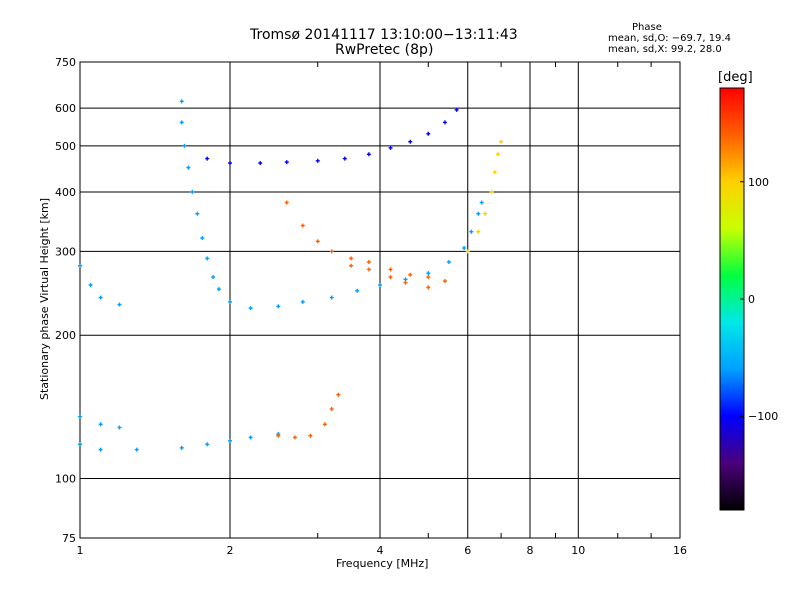  I want to click on x-tick-label: 8, so click(530, 550).